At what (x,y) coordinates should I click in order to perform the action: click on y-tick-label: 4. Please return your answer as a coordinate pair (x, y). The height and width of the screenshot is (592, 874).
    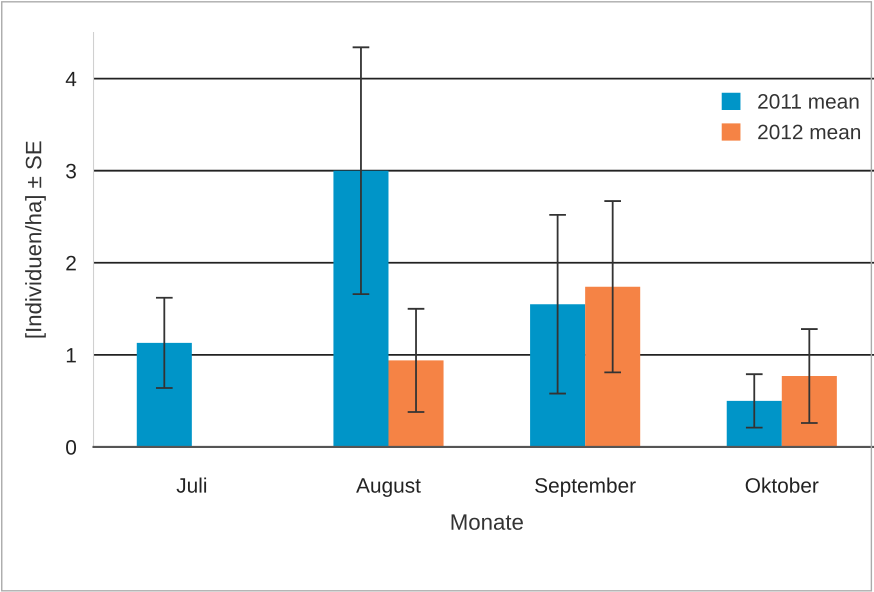
    Looking at the image, I should click on (71, 79).